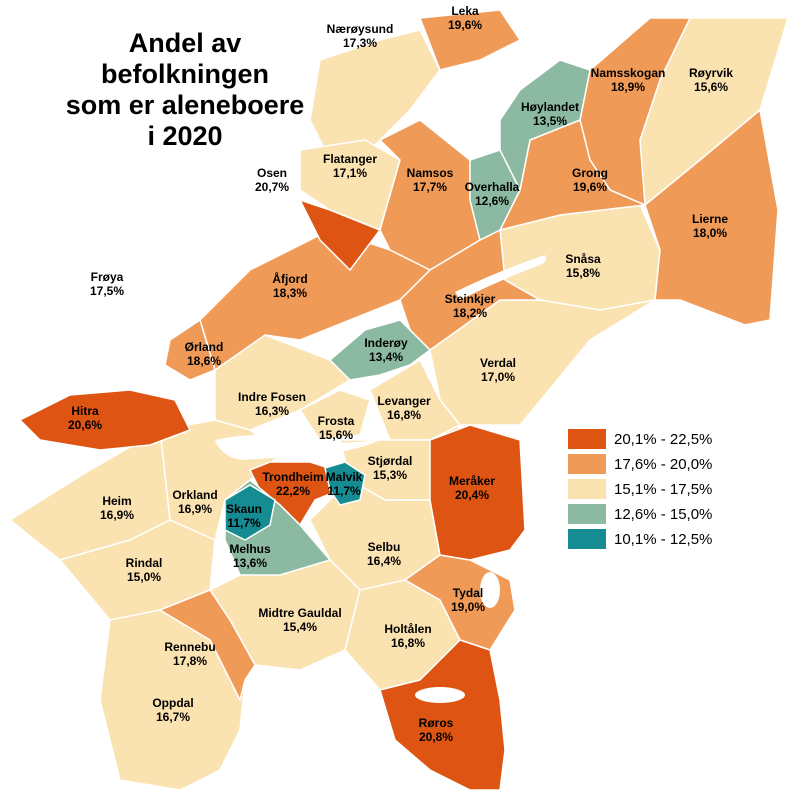 This screenshot has height=797, width=800. I want to click on municipality-value: 17,7%, so click(430, 187).